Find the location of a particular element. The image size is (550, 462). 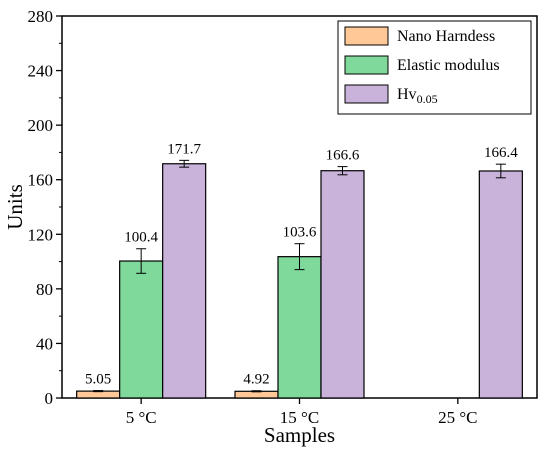

y-tick-label: 240 is located at coordinates (41, 71).